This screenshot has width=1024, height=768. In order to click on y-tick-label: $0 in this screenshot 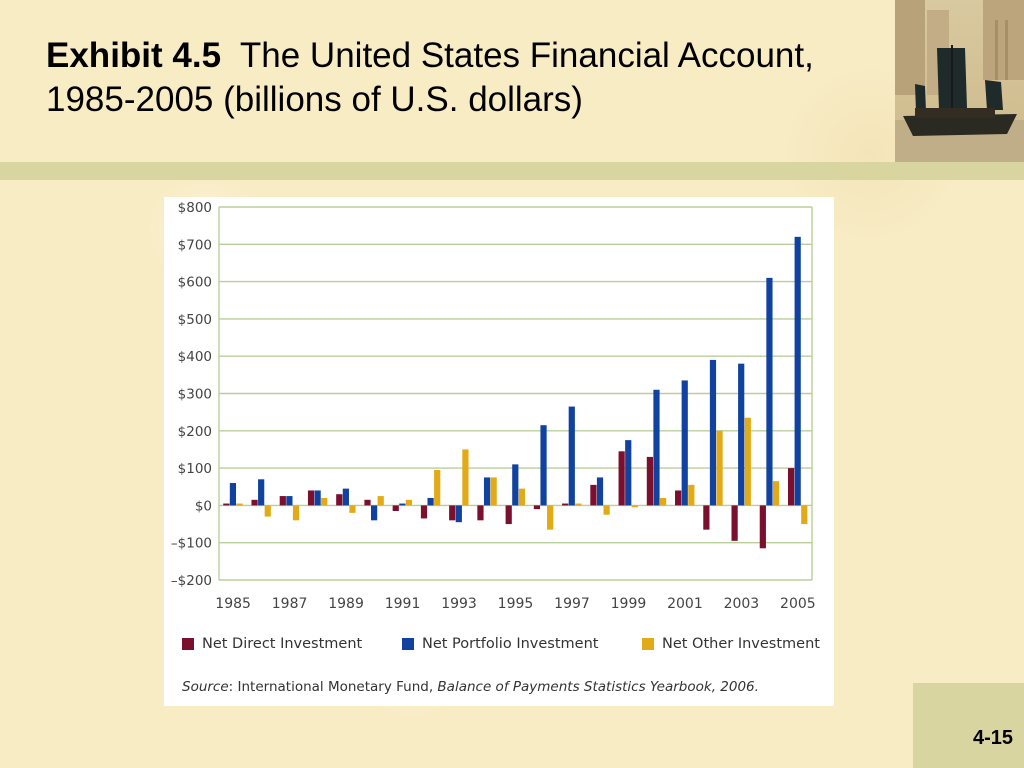, I will do `click(203, 506)`.